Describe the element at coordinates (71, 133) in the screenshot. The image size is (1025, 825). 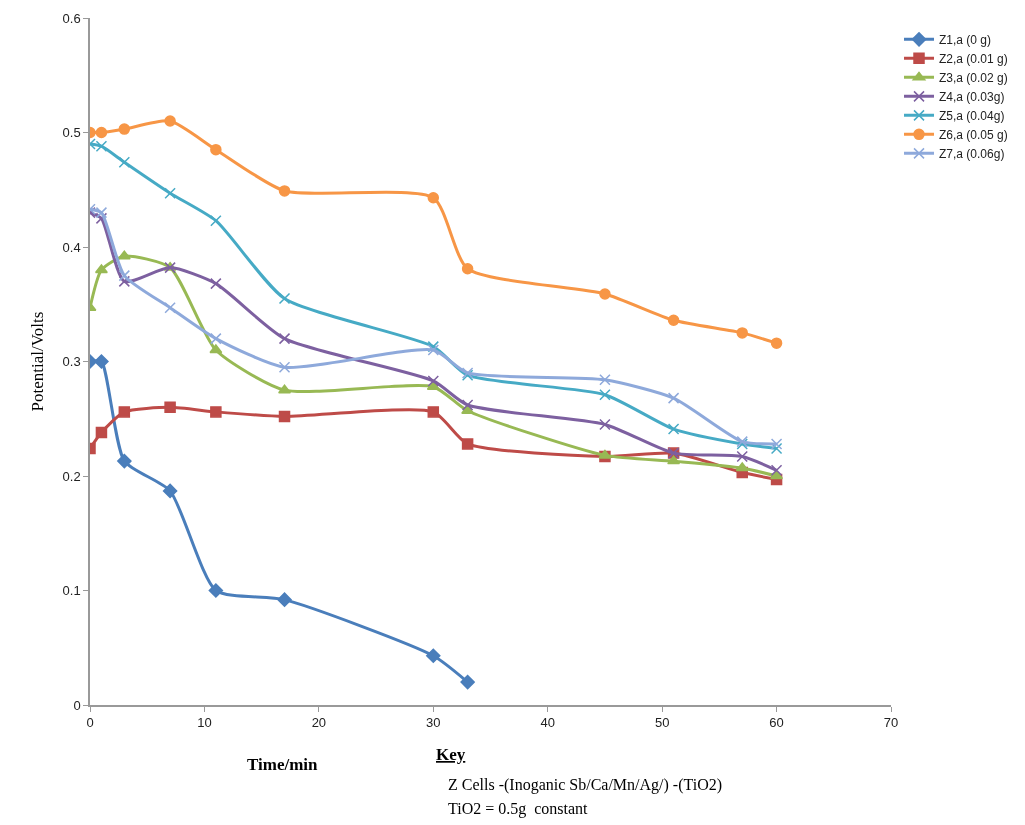
I see `y-tick-label: 0.5` at that location.